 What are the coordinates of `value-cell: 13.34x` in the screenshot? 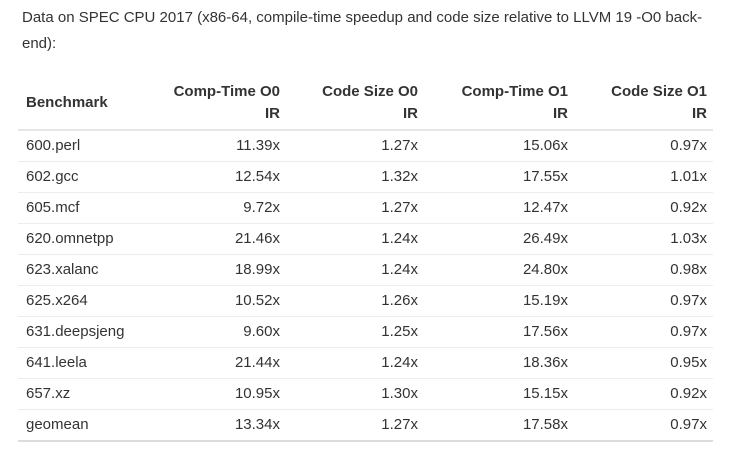 It's located at (217, 425).